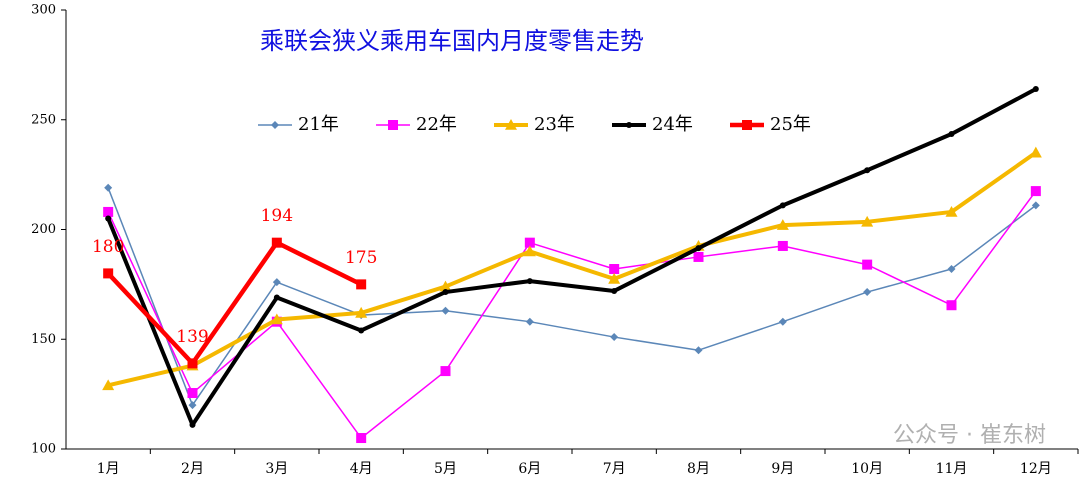 The width and height of the screenshot is (1080, 488). What do you see at coordinates (108, 469) in the screenshot?
I see `x-tick-label: 1月` at bounding box center [108, 469].